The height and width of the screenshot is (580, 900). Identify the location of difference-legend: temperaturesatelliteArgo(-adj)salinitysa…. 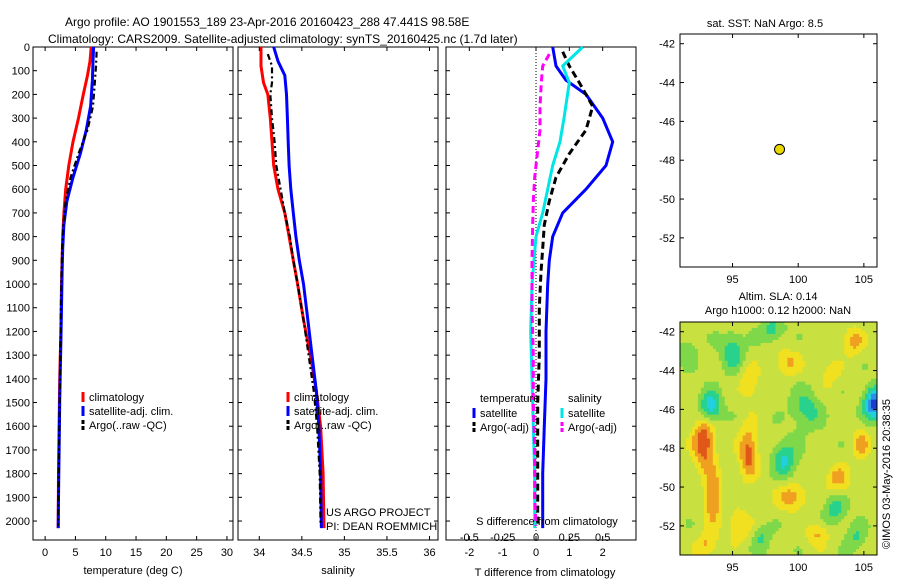
(544, 413).